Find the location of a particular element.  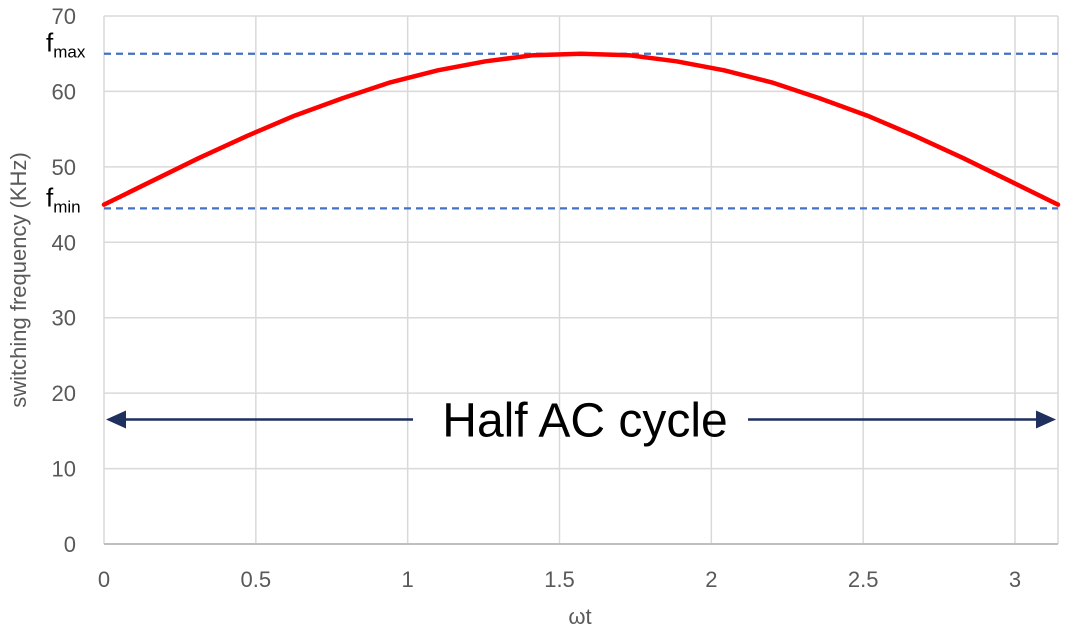

x-tick-label: 1.5 is located at coordinates (559, 579).